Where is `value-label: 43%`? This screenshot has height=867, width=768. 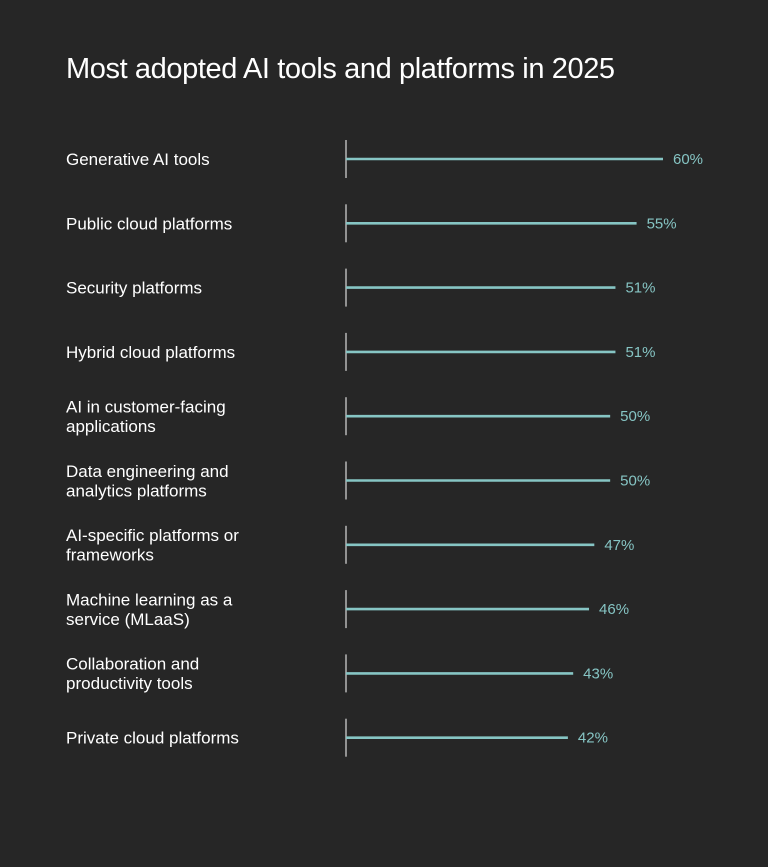 value-label: 43% is located at coordinates (598, 673).